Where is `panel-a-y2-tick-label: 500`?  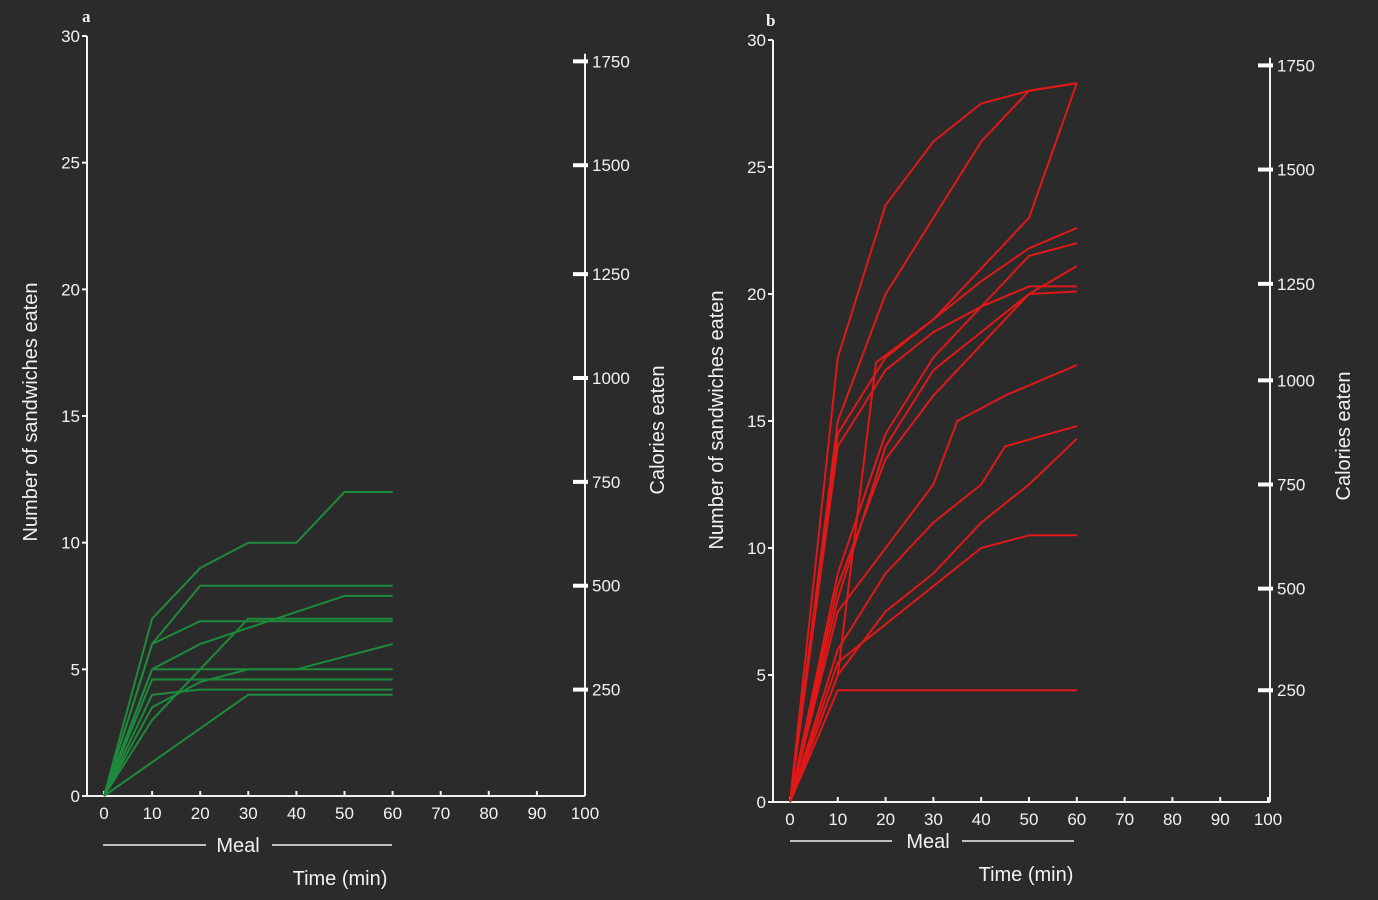 panel-a-y2-tick-label: 500 is located at coordinates (606, 586).